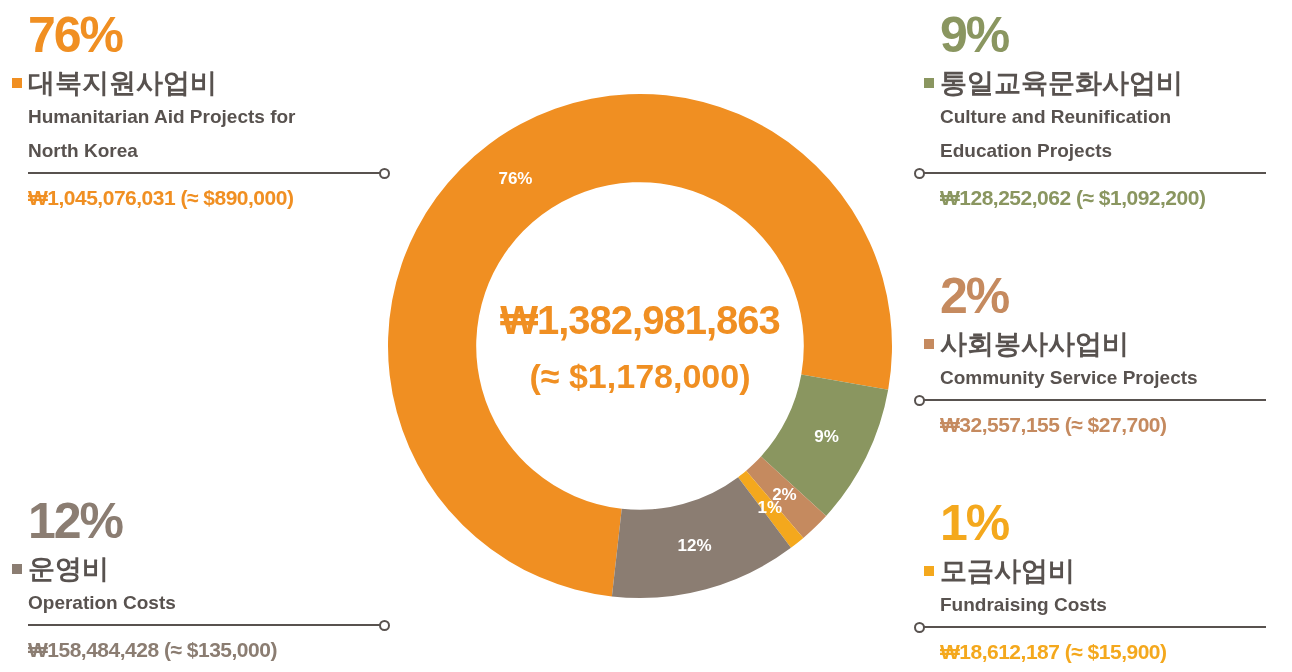 This screenshot has width=1292, height=672. I want to click on legend-label: 운영비, so click(69, 569).